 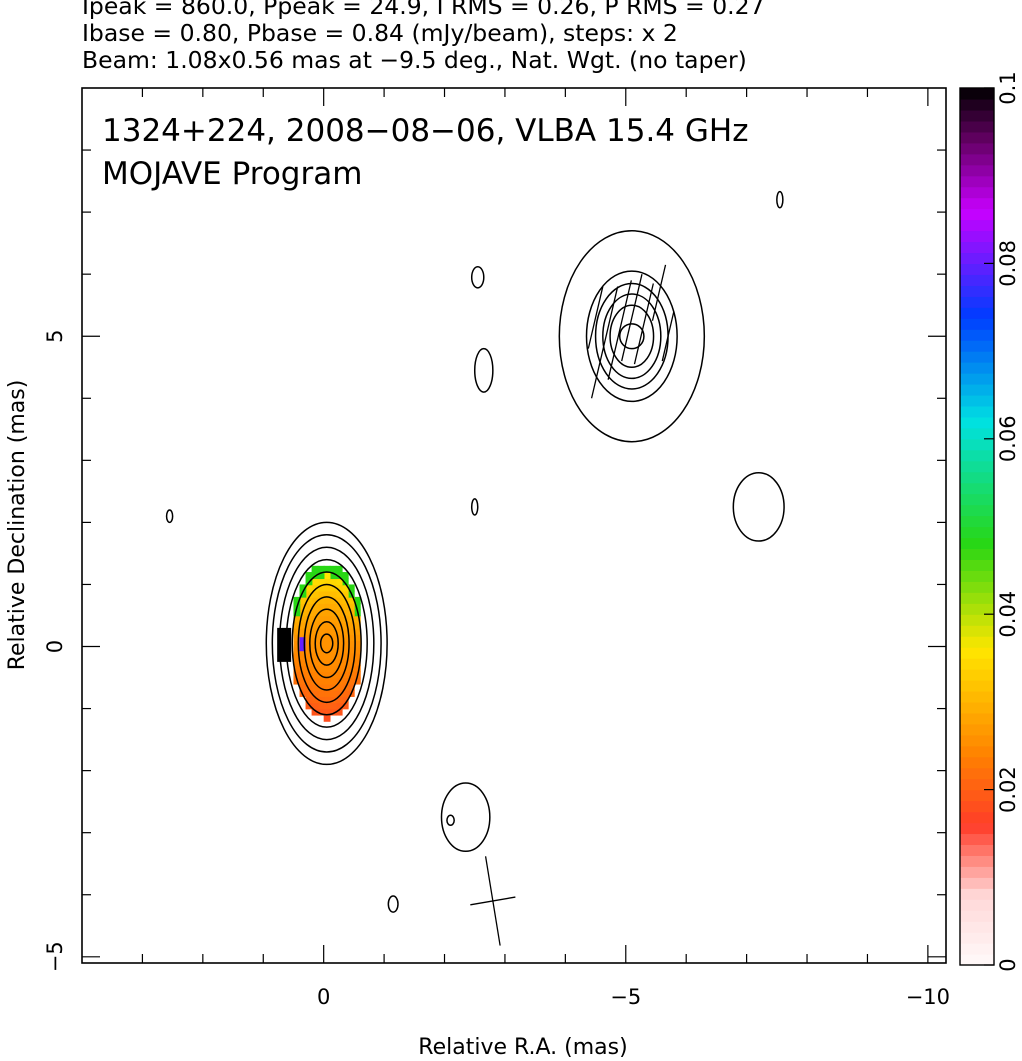 What do you see at coordinates (55, 651) in the screenshot?
I see `y-tick-labels: −5 0 5` at bounding box center [55, 651].